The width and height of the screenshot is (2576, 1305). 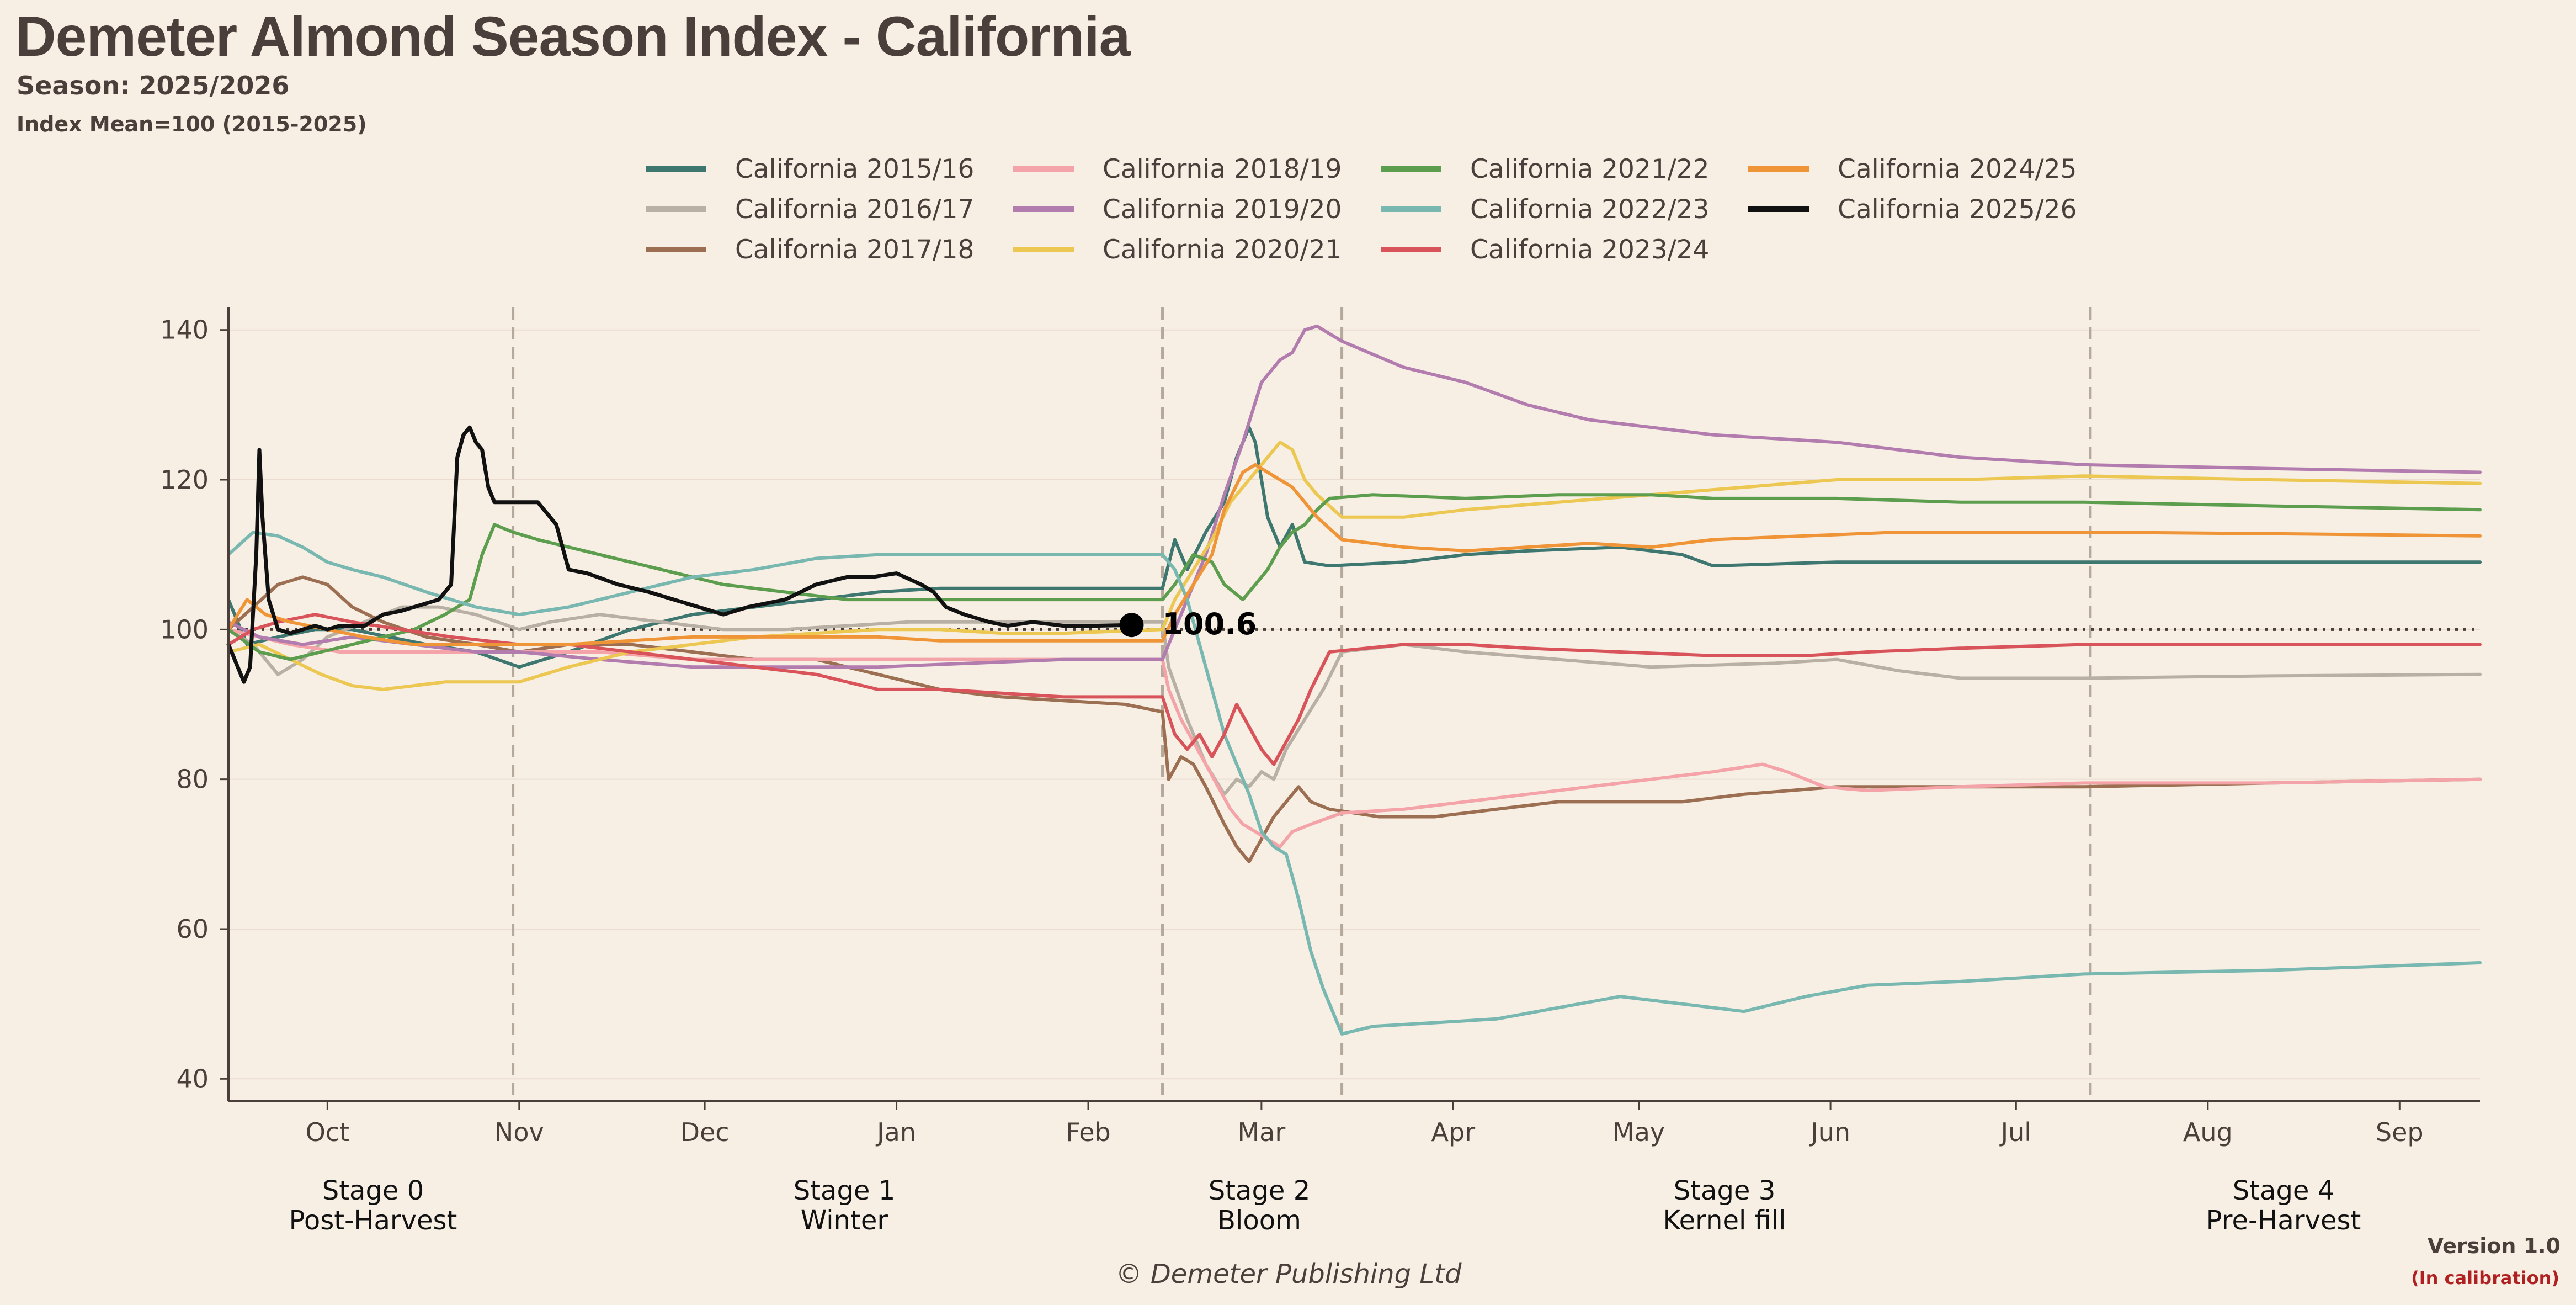 I want to click on page-title: Demeter Almond Season Index - California, so click(x=572, y=36).